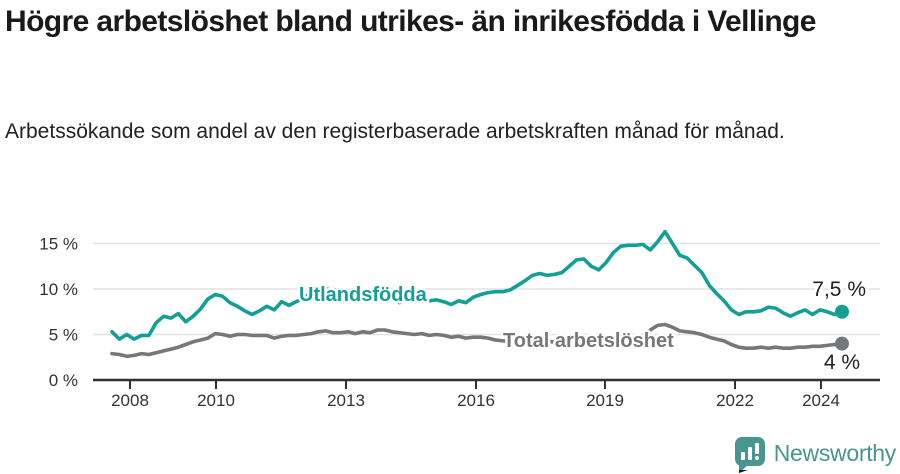 This screenshot has height=474, width=900. Describe the element at coordinates (58, 289) in the screenshot. I see `y-tick-label-10: 10 %` at that location.